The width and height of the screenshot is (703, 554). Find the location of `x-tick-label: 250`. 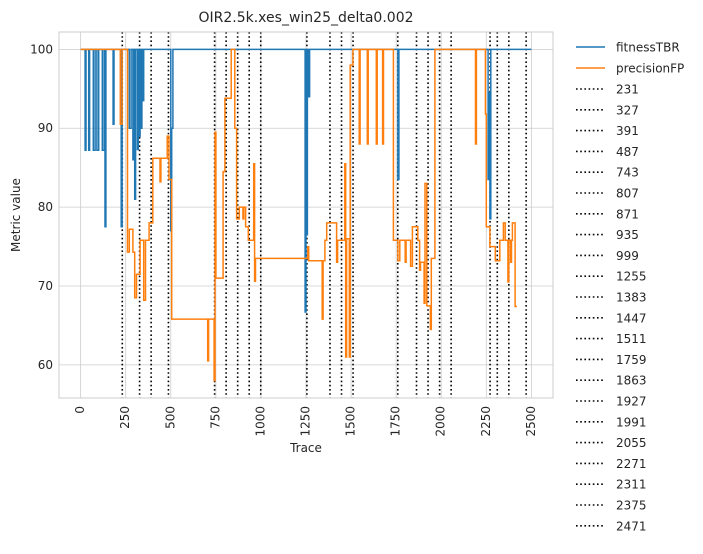

x-tick-label: 250 is located at coordinates (125, 417).